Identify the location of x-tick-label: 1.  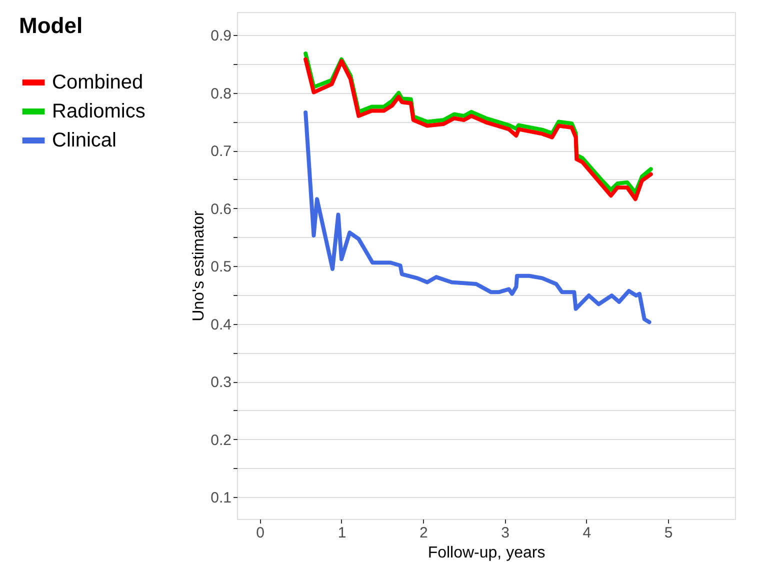
(342, 533).